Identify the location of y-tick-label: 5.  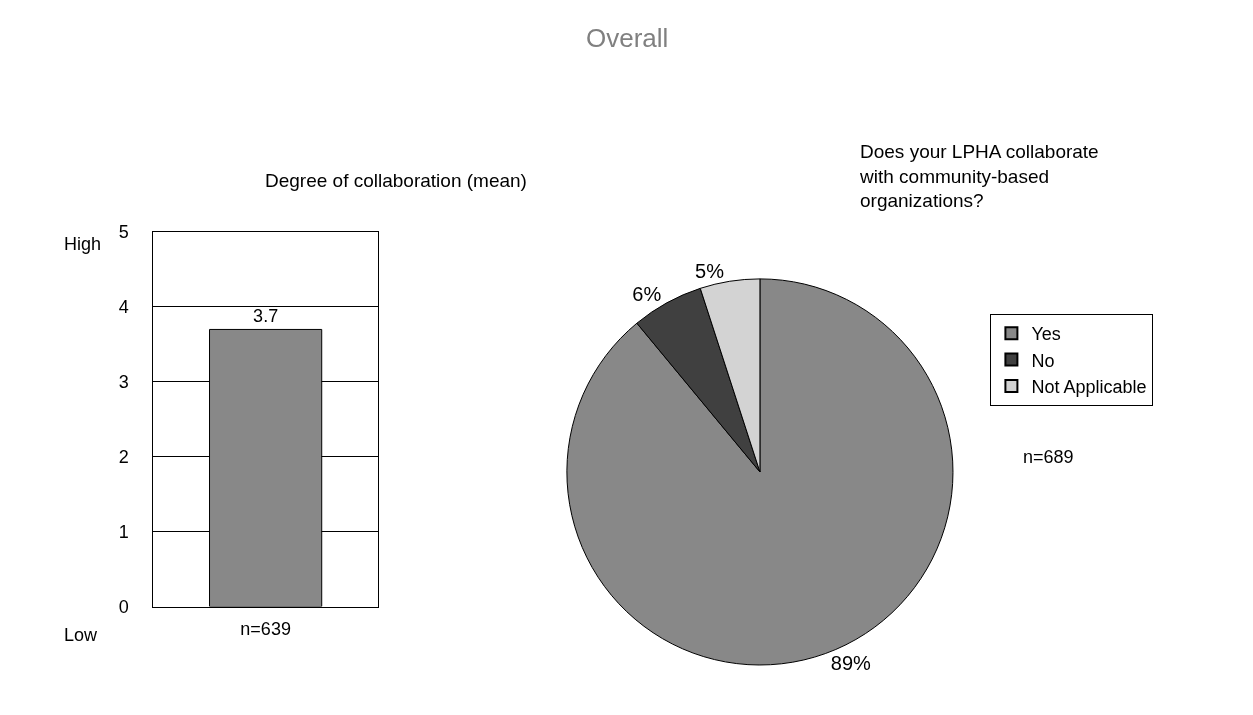
(123, 232).